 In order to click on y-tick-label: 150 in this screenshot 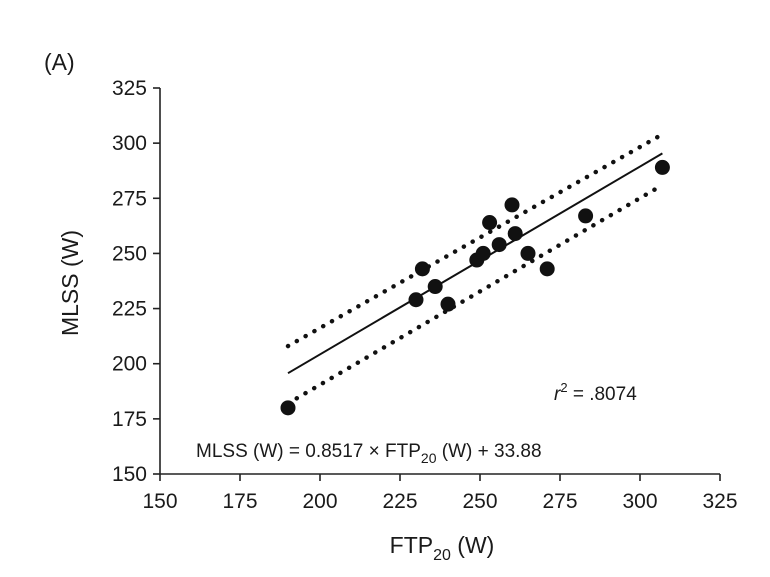, I will do `click(129, 474)`.